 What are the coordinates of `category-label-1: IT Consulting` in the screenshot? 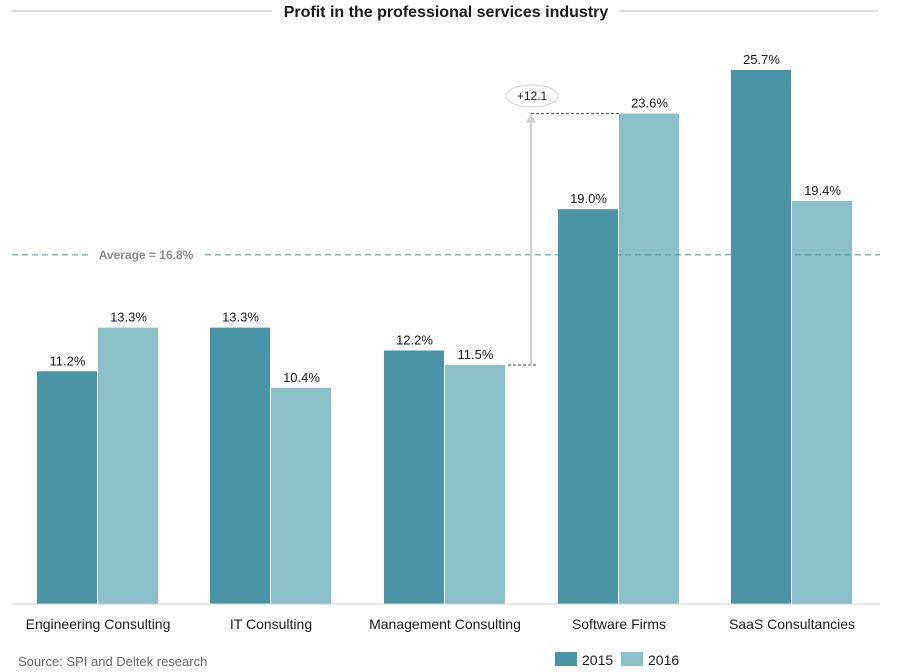 It's located at (271, 624).